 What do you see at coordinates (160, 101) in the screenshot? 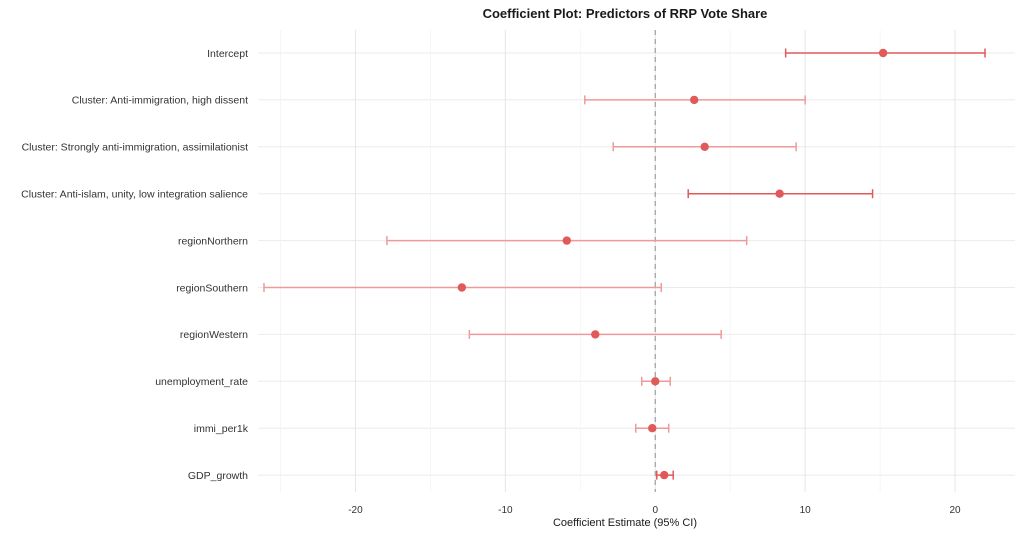
I see `term-label: Cluster: Anti-immigration, high dissent` at bounding box center [160, 101].